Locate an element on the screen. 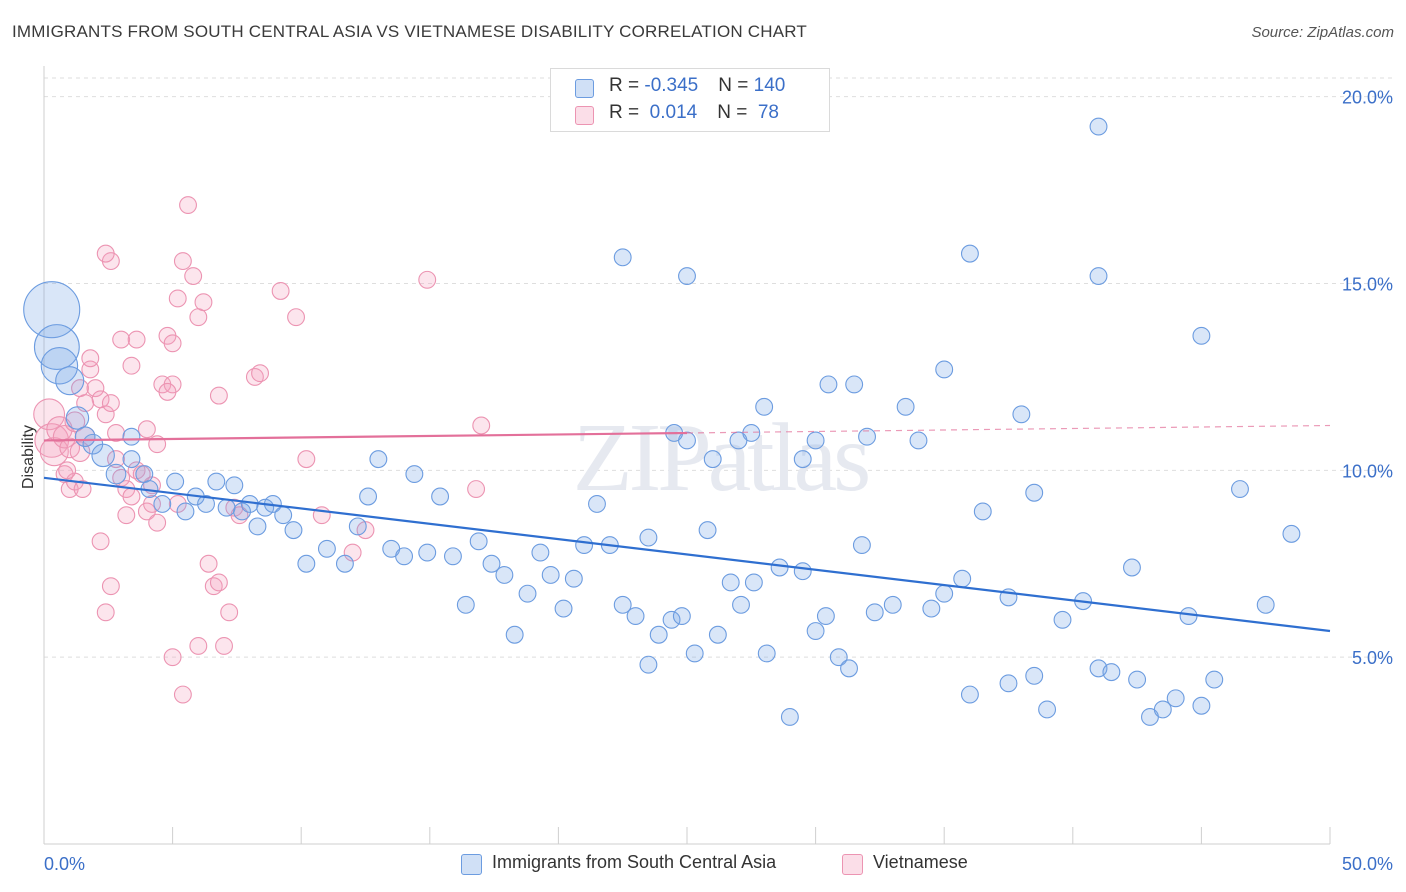 The image size is (1406, 892). watermark: ZIPatlas is located at coordinates (720, 458).